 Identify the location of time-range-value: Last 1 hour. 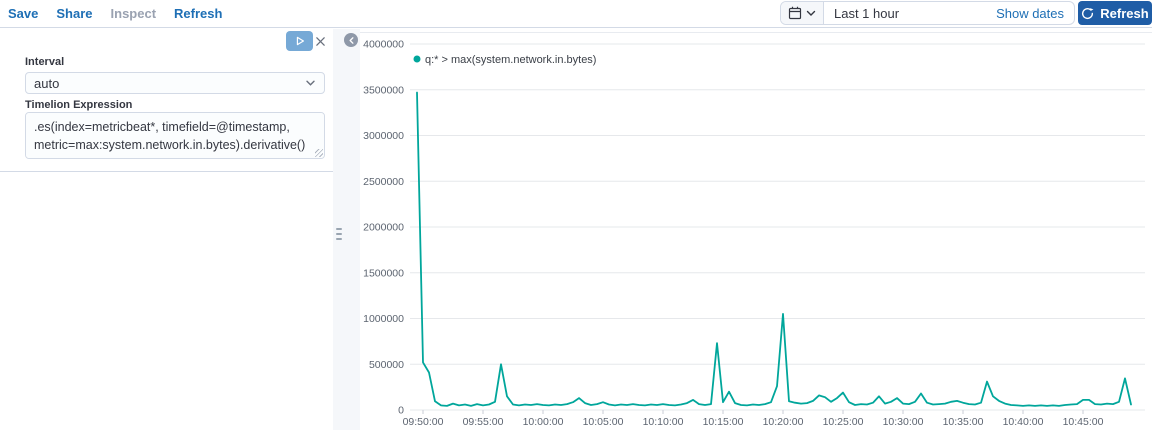
(867, 13).